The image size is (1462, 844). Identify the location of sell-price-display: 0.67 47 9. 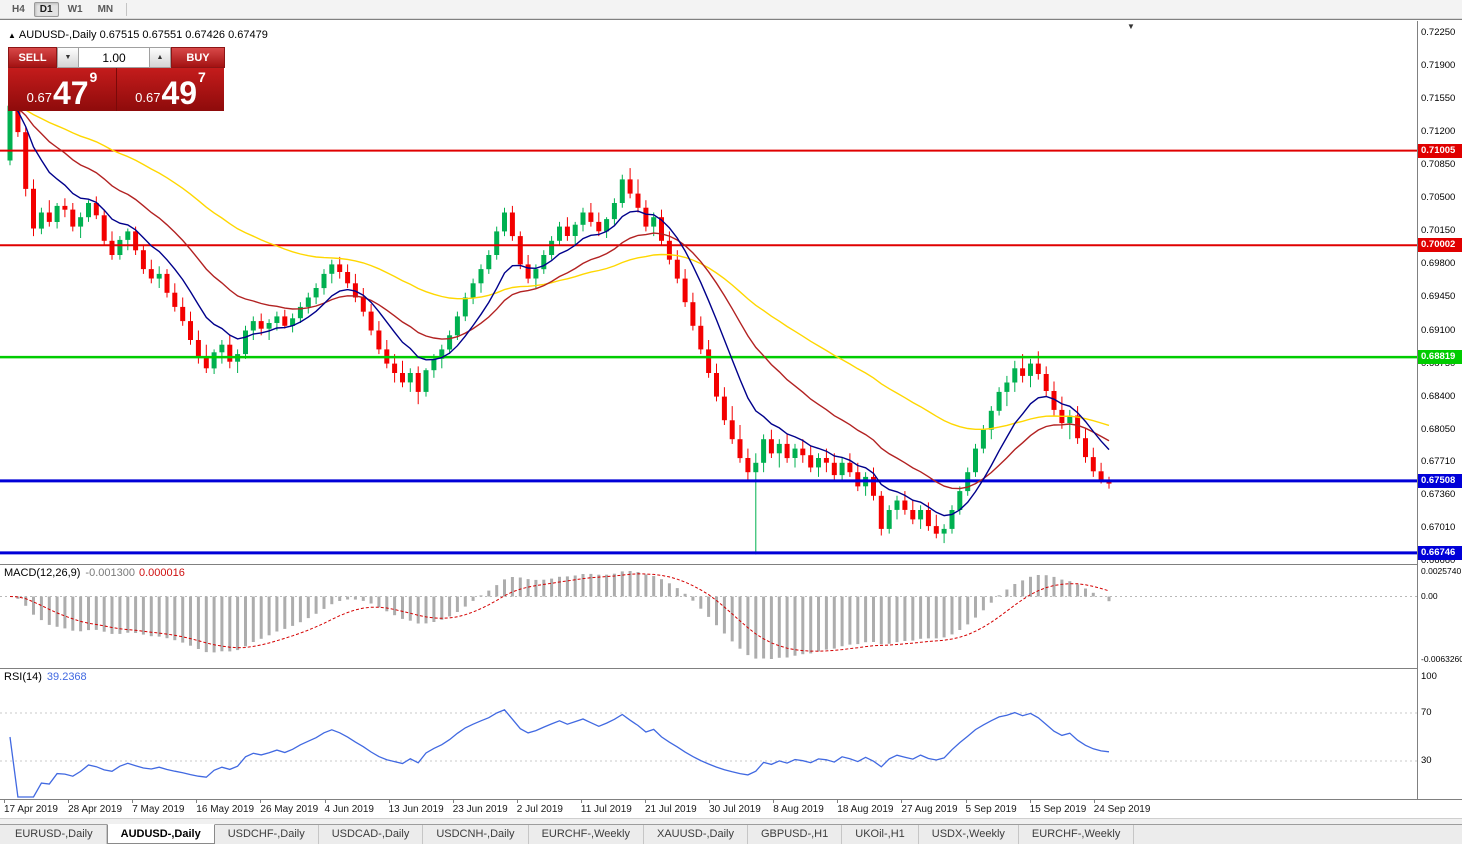
(62, 89).